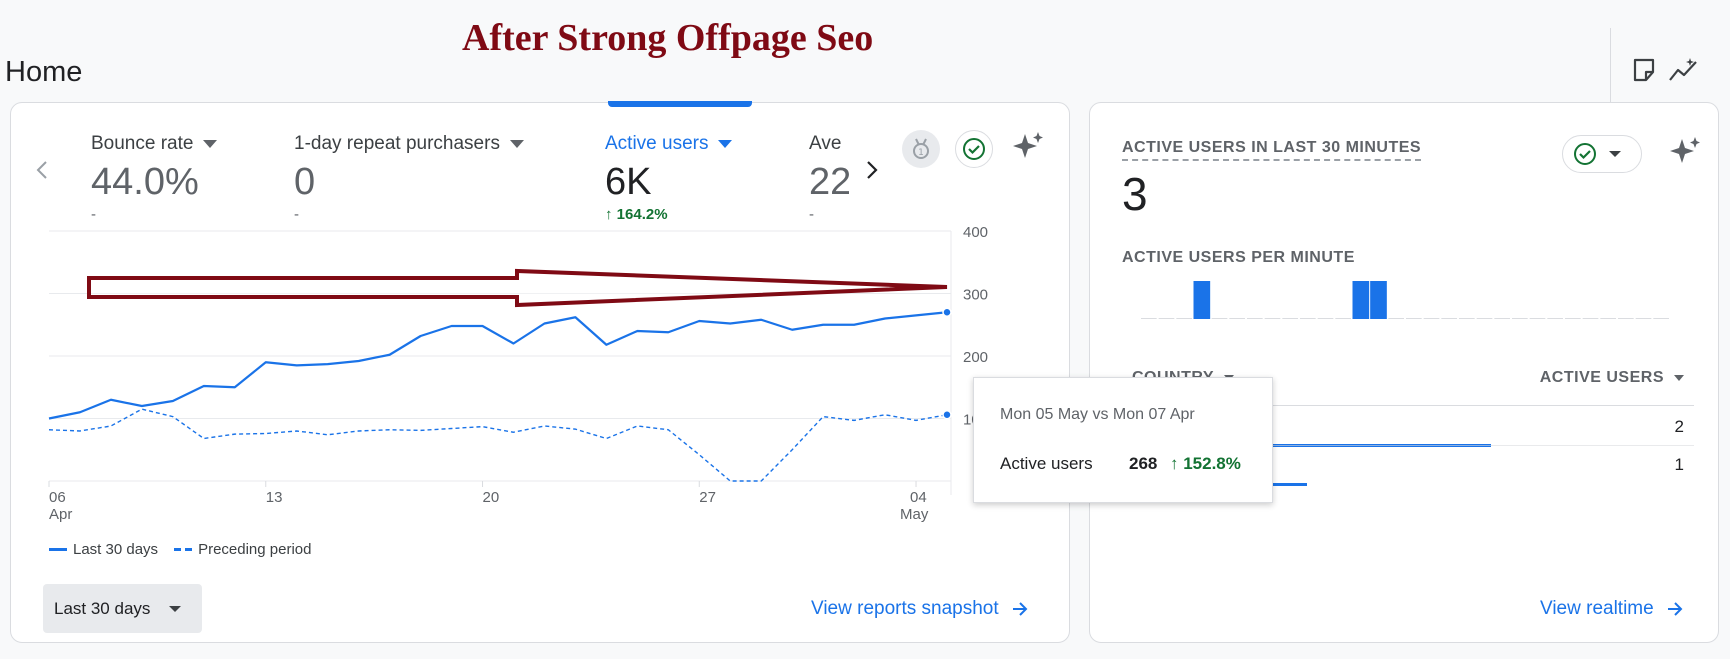  What do you see at coordinates (57, 497) in the screenshot?
I see `x-tick-label: 06` at bounding box center [57, 497].